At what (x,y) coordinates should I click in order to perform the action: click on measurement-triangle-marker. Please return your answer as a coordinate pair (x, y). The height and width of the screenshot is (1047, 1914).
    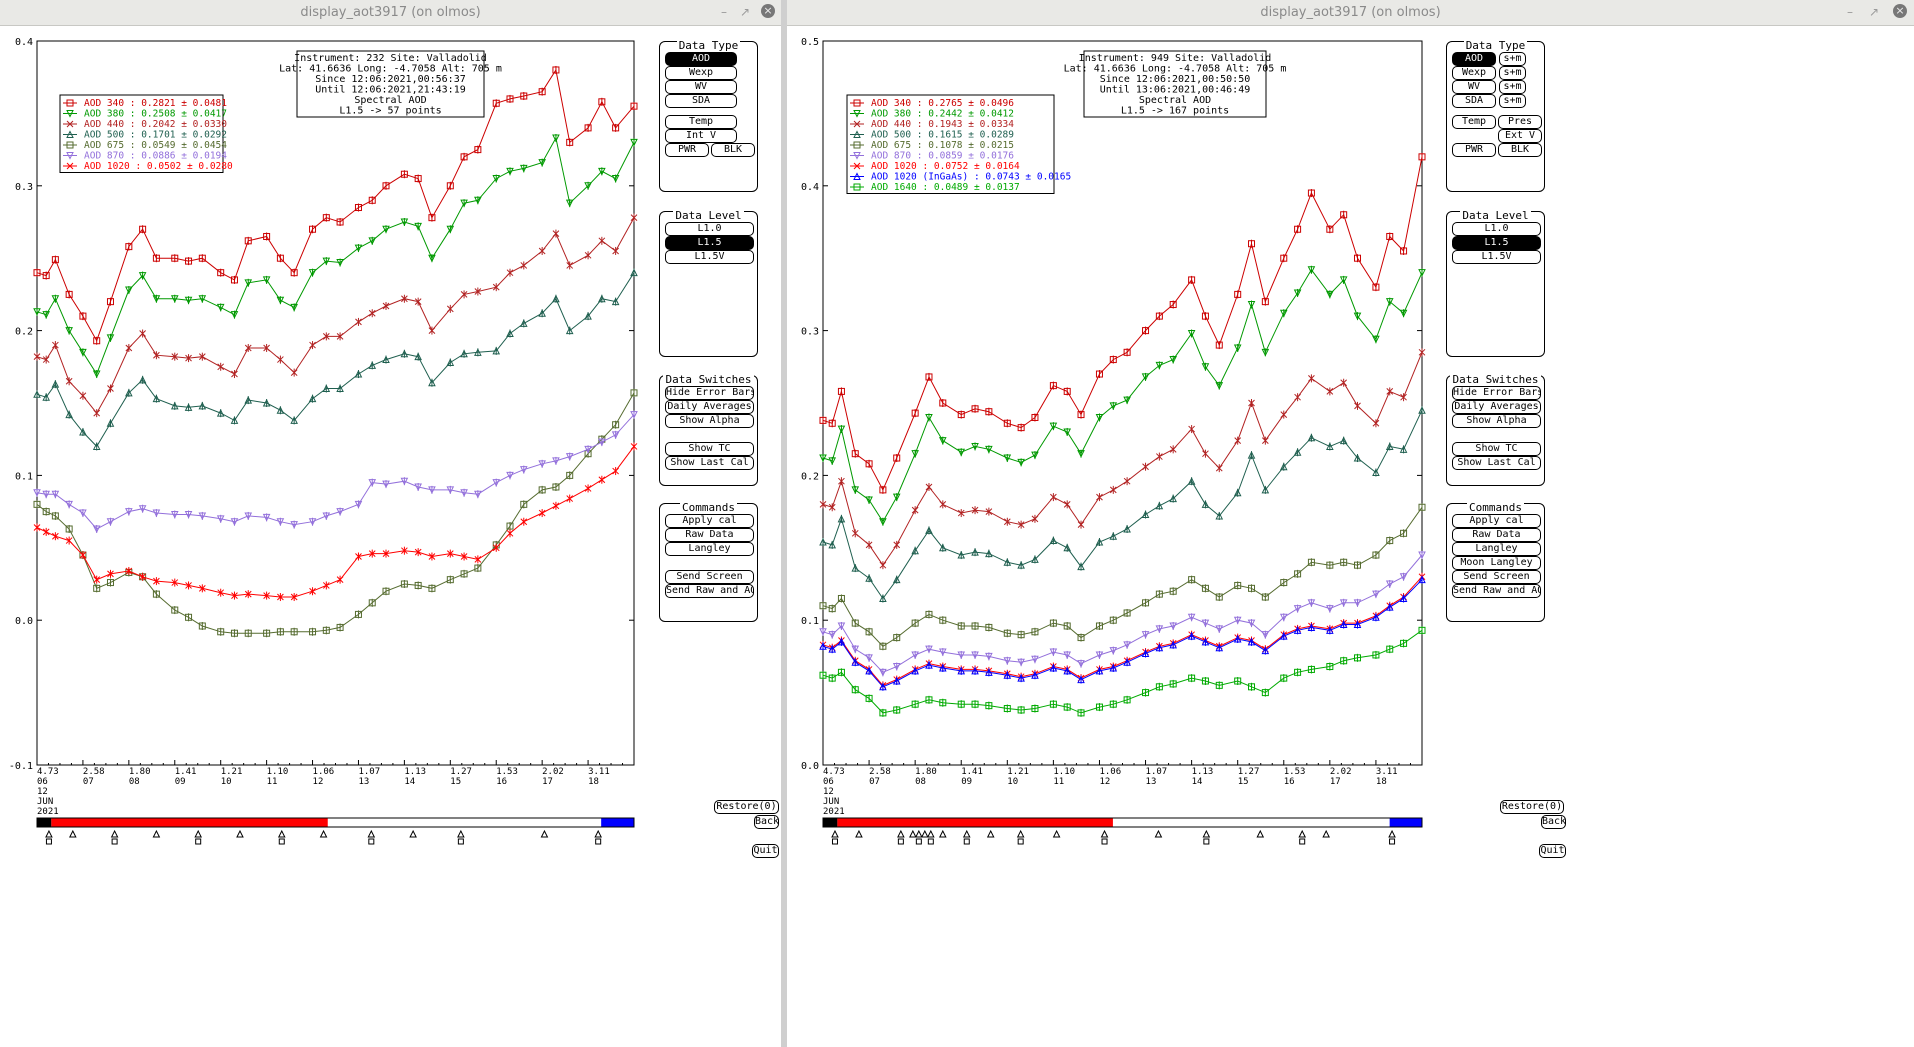
    Looking at the image, I should click on (114, 833).